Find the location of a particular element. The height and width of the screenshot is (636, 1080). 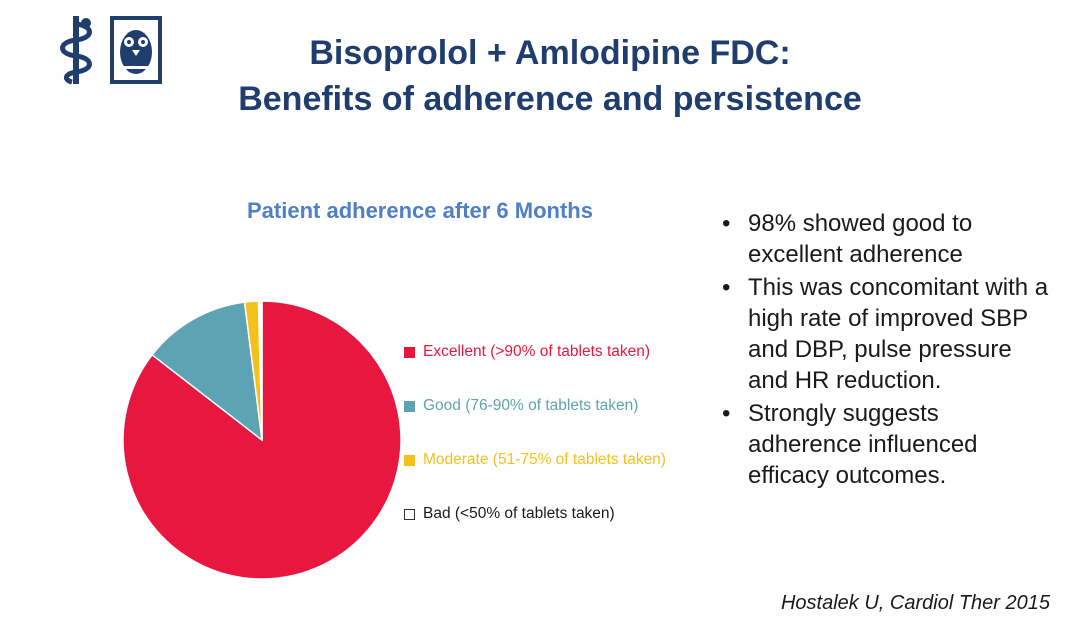

legend-item-3: Bad (<50% of tablets taken) is located at coordinates (535, 514).